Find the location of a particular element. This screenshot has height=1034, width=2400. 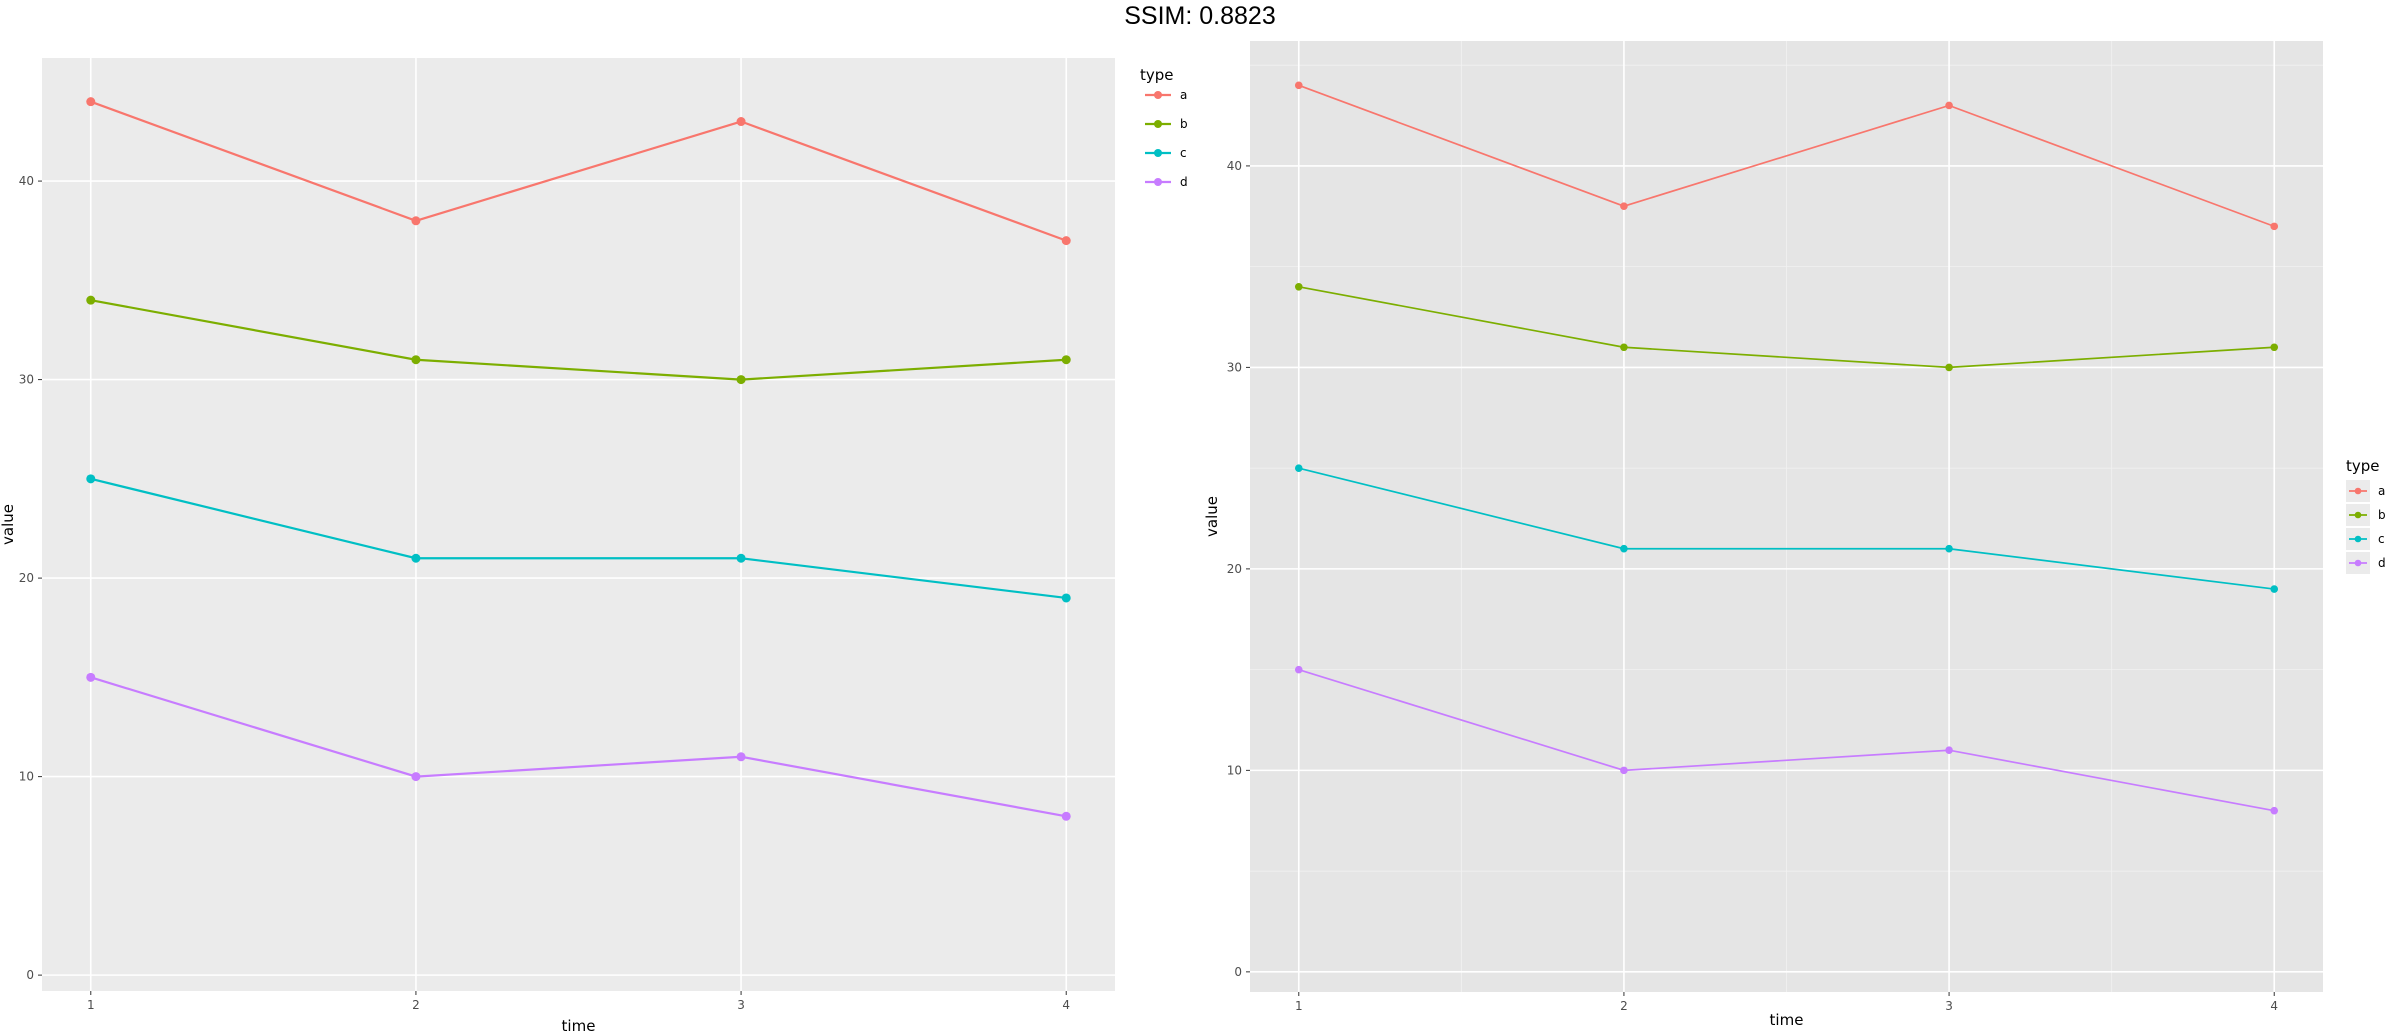

page-title: SSIM: 0.8823 is located at coordinates (1200, 16).